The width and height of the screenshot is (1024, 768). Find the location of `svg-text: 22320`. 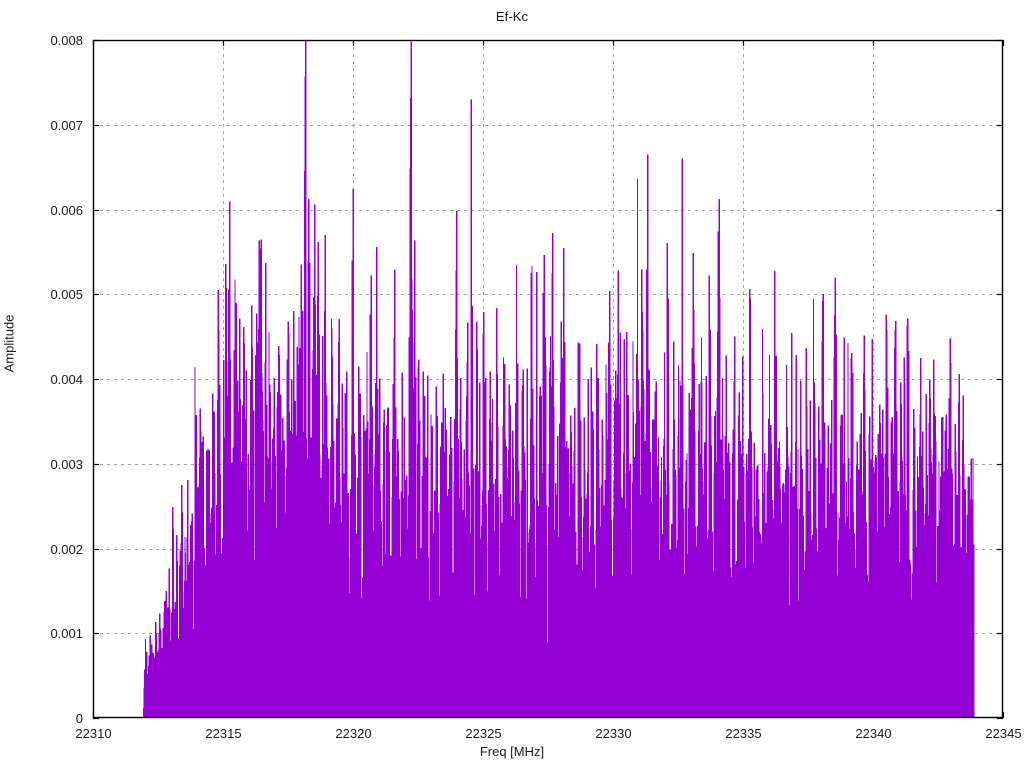

svg-text: 22320 is located at coordinates (353, 733).